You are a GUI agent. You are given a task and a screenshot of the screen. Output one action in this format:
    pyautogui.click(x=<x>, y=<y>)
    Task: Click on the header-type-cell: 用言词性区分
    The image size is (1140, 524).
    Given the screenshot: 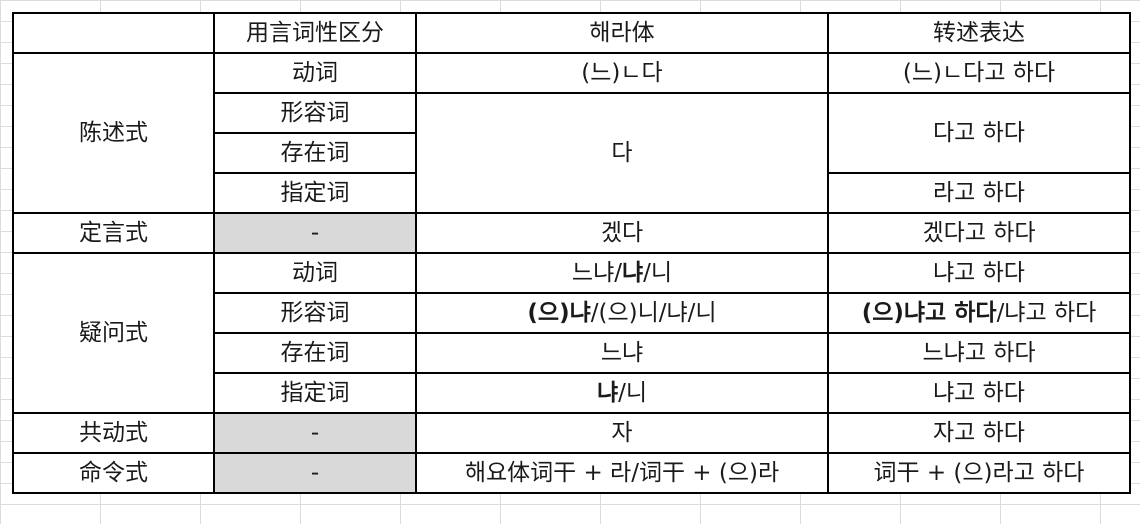 What is the action you would take?
    pyautogui.click(x=315, y=33)
    